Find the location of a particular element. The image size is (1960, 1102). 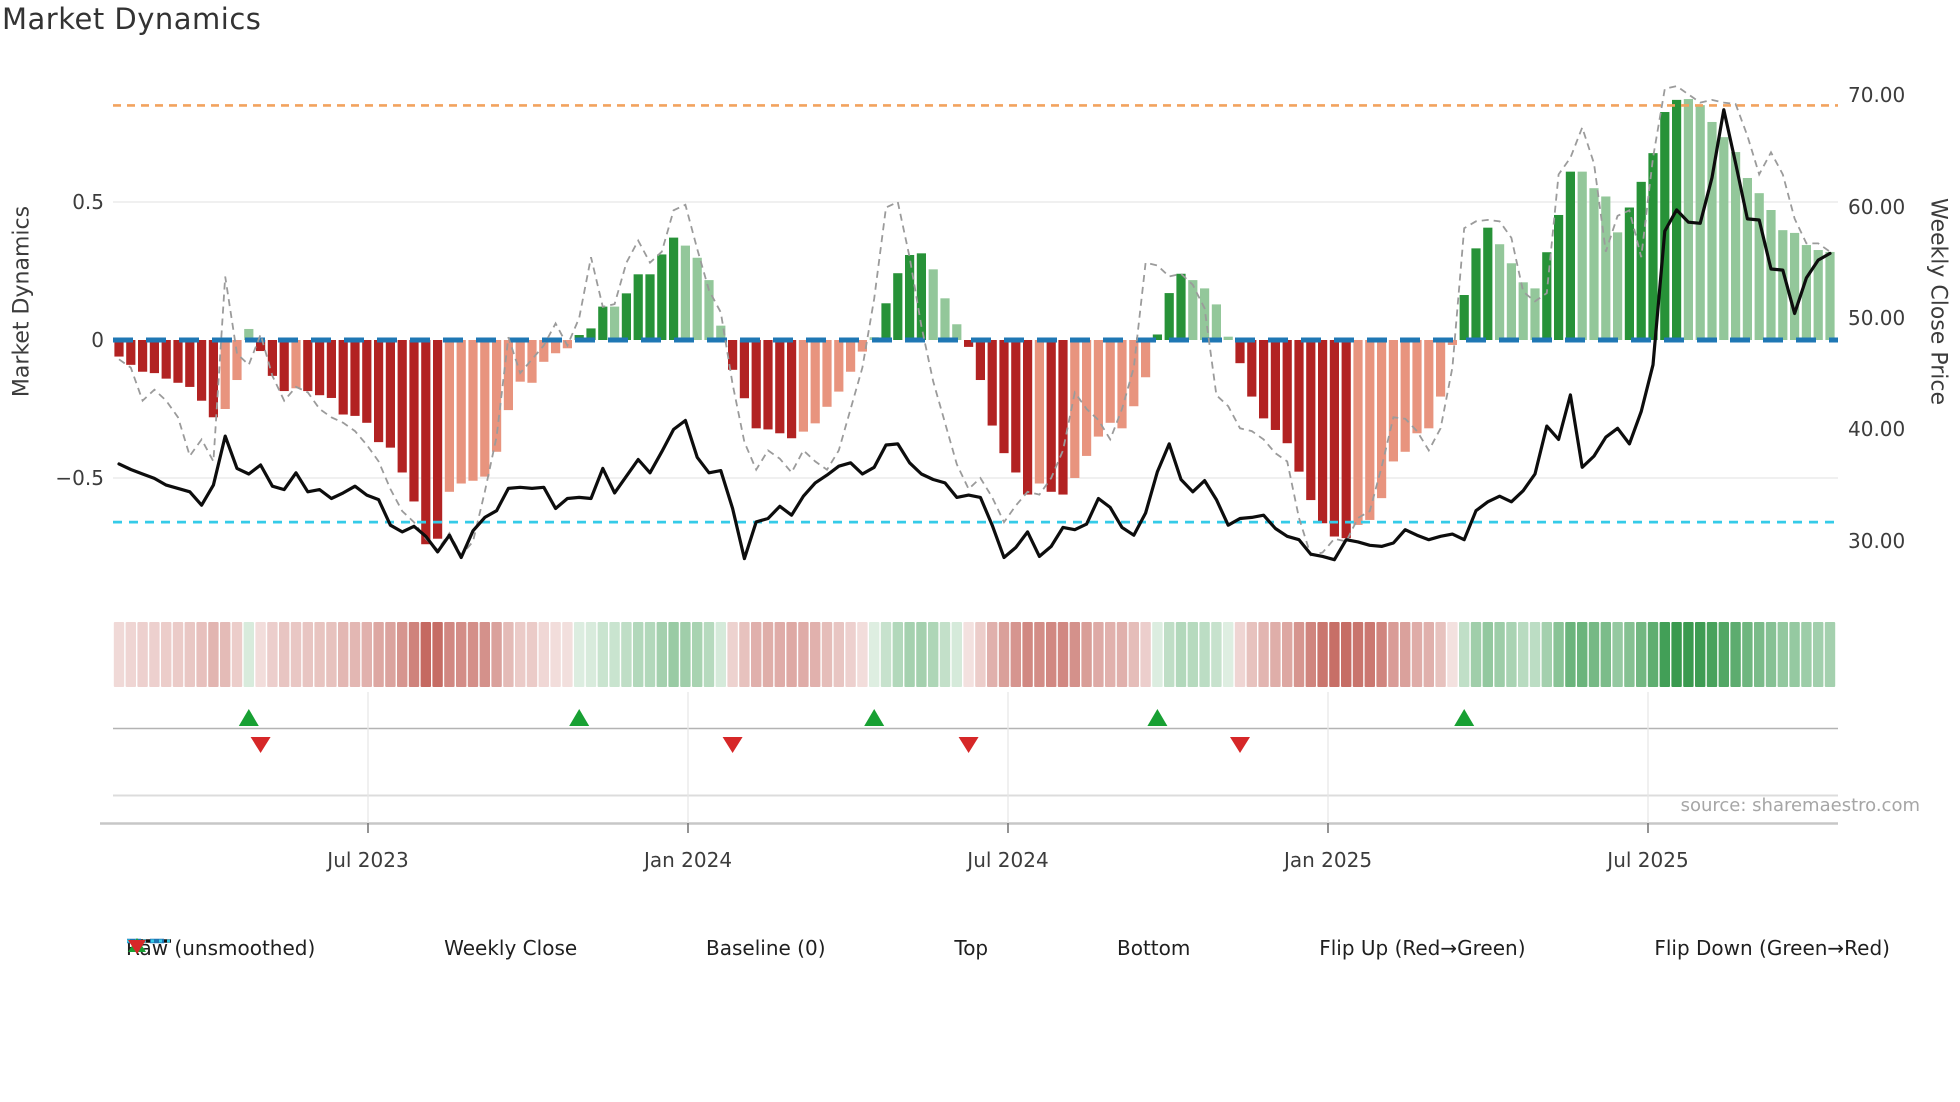

right-tick-label: 50.00 is located at coordinates (1877, 318).